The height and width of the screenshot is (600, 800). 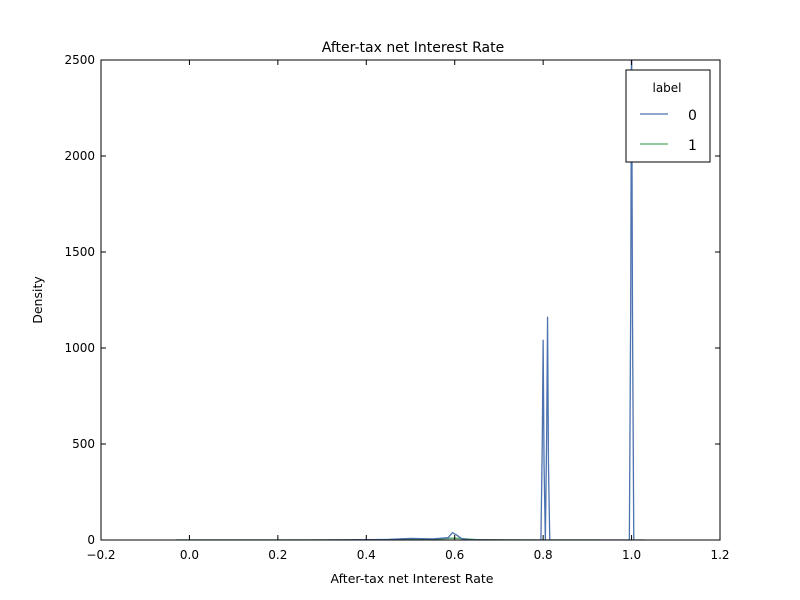 What do you see at coordinates (100, 555) in the screenshot?
I see `x-tick-label: −0.2` at bounding box center [100, 555].